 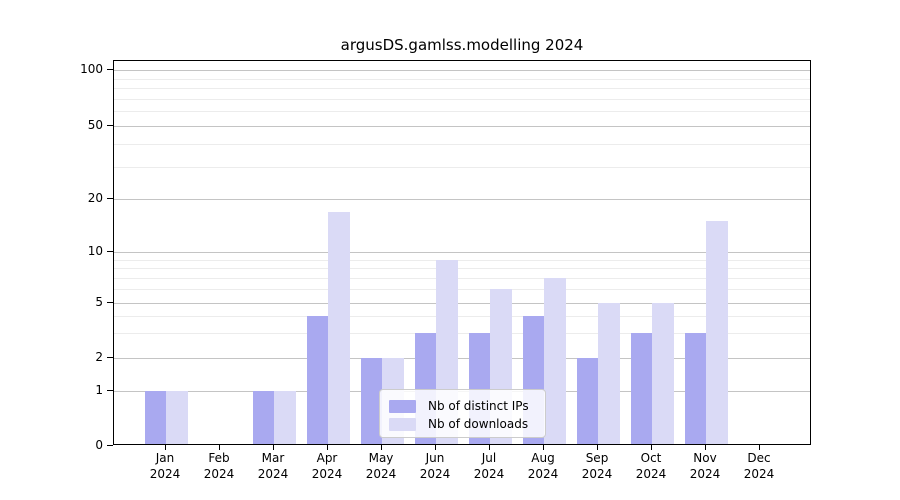 What do you see at coordinates (597, 466) in the screenshot?
I see `x-tick-label: Sep 2024` at bounding box center [597, 466].